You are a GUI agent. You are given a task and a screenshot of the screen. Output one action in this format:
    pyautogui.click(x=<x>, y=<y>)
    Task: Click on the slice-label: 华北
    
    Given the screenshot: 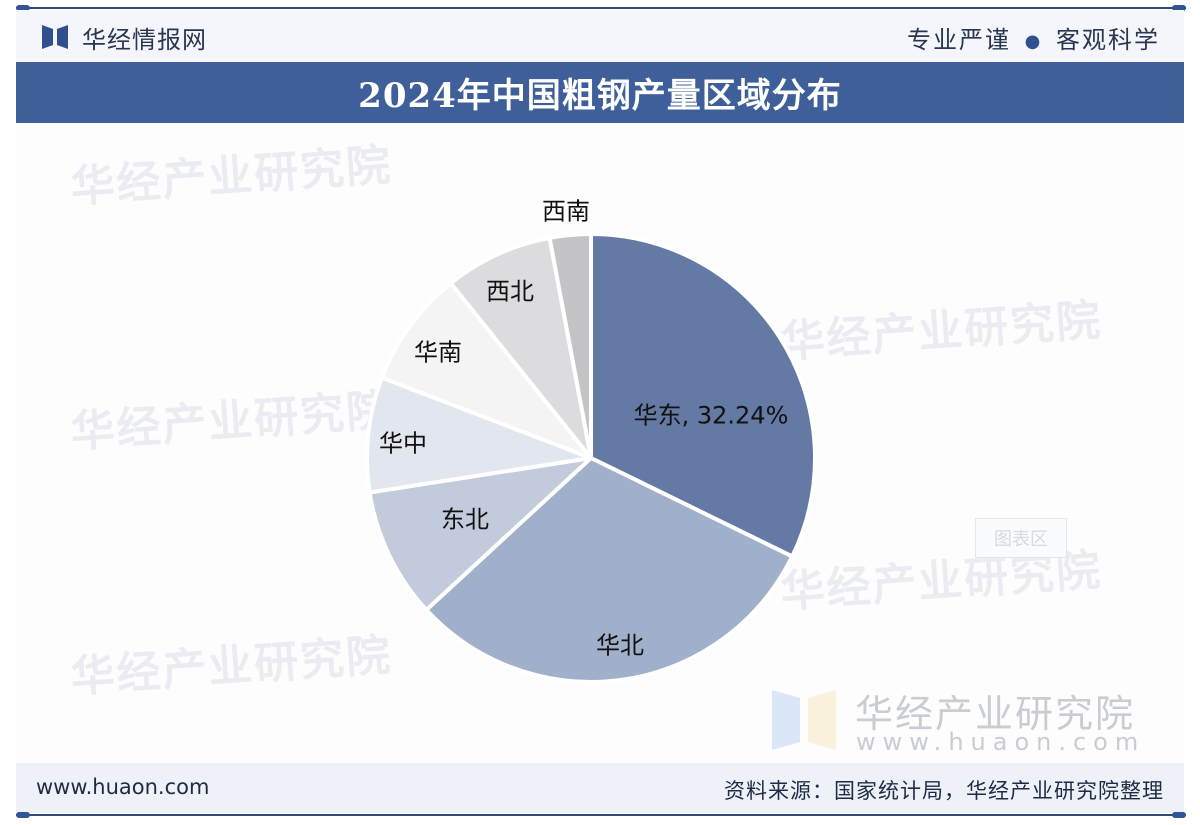 What is the action you would take?
    pyautogui.click(x=620, y=645)
    